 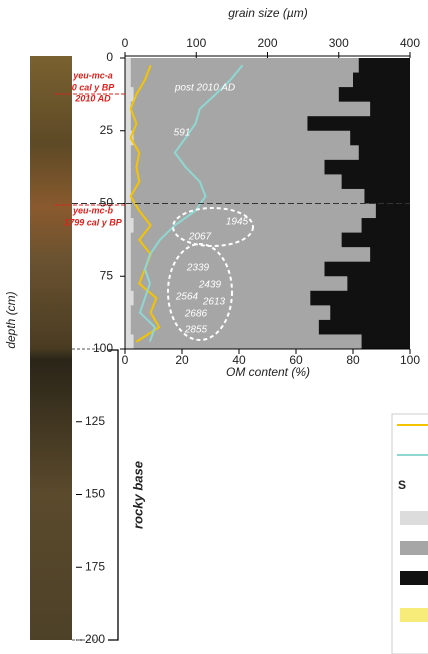 What do you see at coordinates (113, 495) in the screenshot?
I see `bracket` at bounding box center [113, 495].